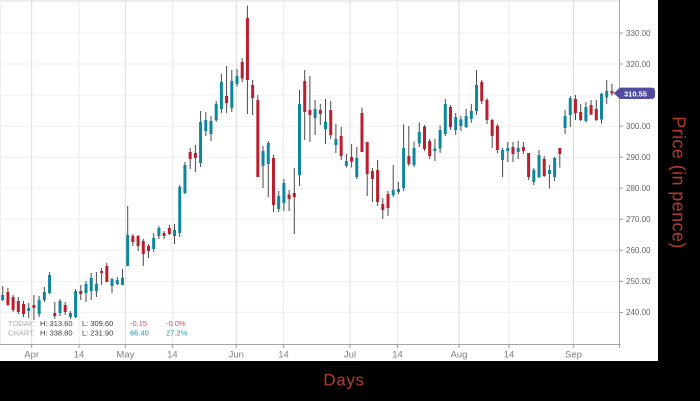  Describe the element at coordinates (638, 33) in the screenshot. I see `svg-text: 330.00` at that location.